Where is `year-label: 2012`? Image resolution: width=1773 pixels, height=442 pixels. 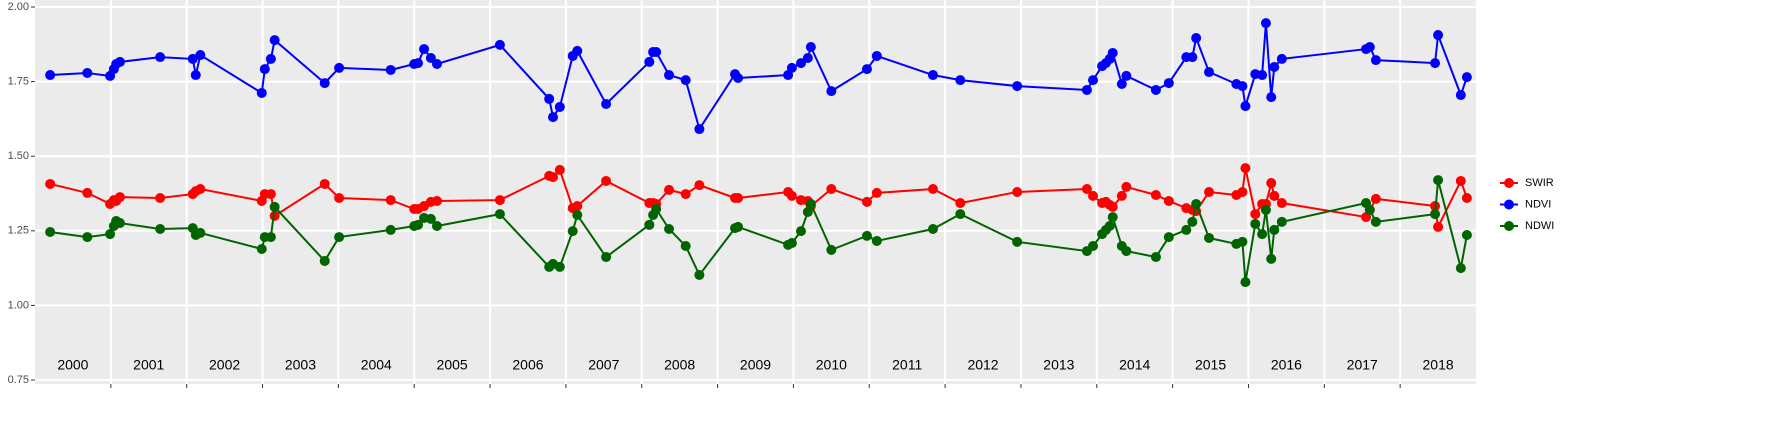 year-label: 2012 is located at coordinates (982, 365).